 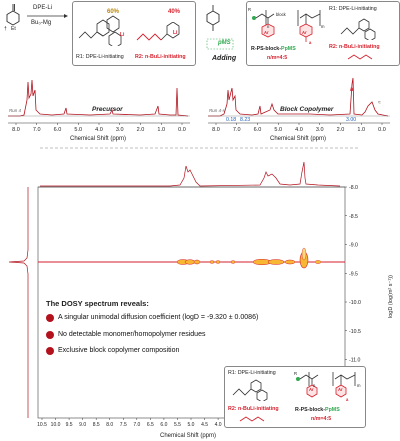 What do you see at coordinates (354, 47) in the screenshot?
I see `box2-r2-label: R2: n-BuLi-initiating` at bounding box center [354, 47].